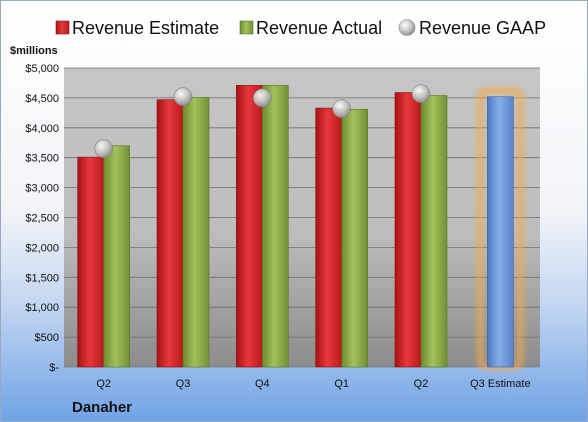 The image size is (588, 422). Describe the element at coordinates (42, 278) in the screenshot. I see `y-tick-label: $1,500` at that location.